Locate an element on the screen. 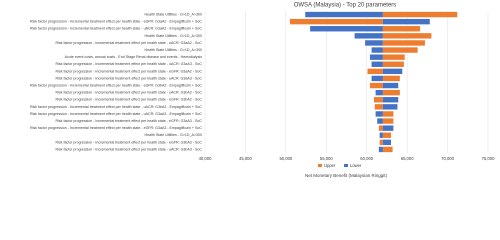 Image resolution: width=500 pixels, height=240 pixels. legend-label: Lower is located at coordinates (356, 165).